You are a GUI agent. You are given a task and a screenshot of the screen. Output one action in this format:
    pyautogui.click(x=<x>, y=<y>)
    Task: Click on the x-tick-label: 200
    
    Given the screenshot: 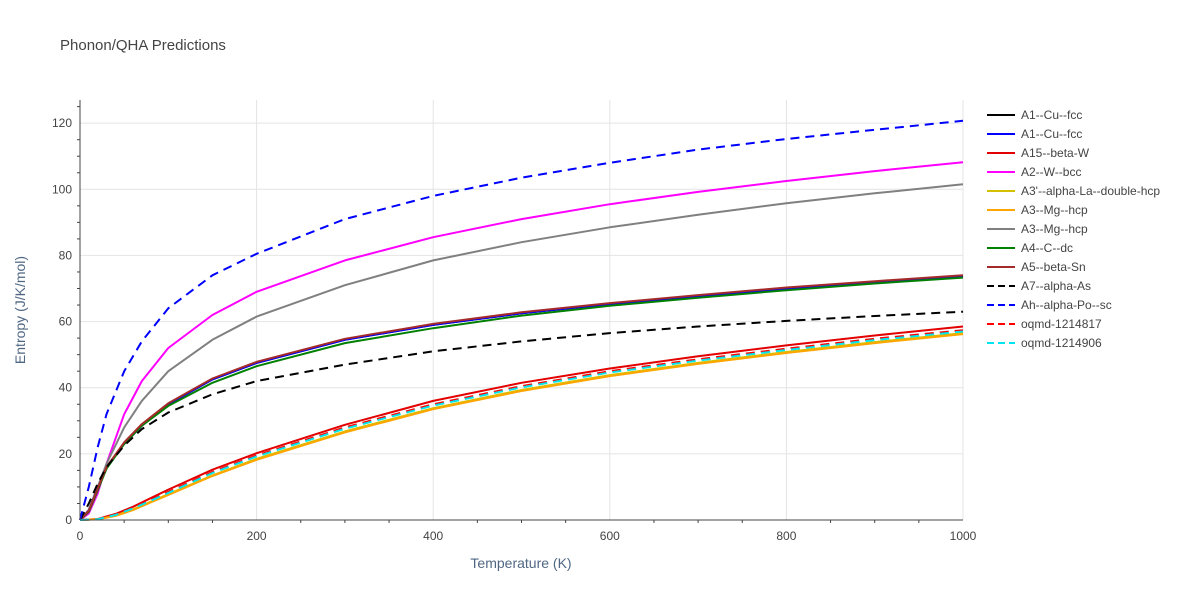 What is the action you would take?
    pyautogui.click(x=257, y=536)
    